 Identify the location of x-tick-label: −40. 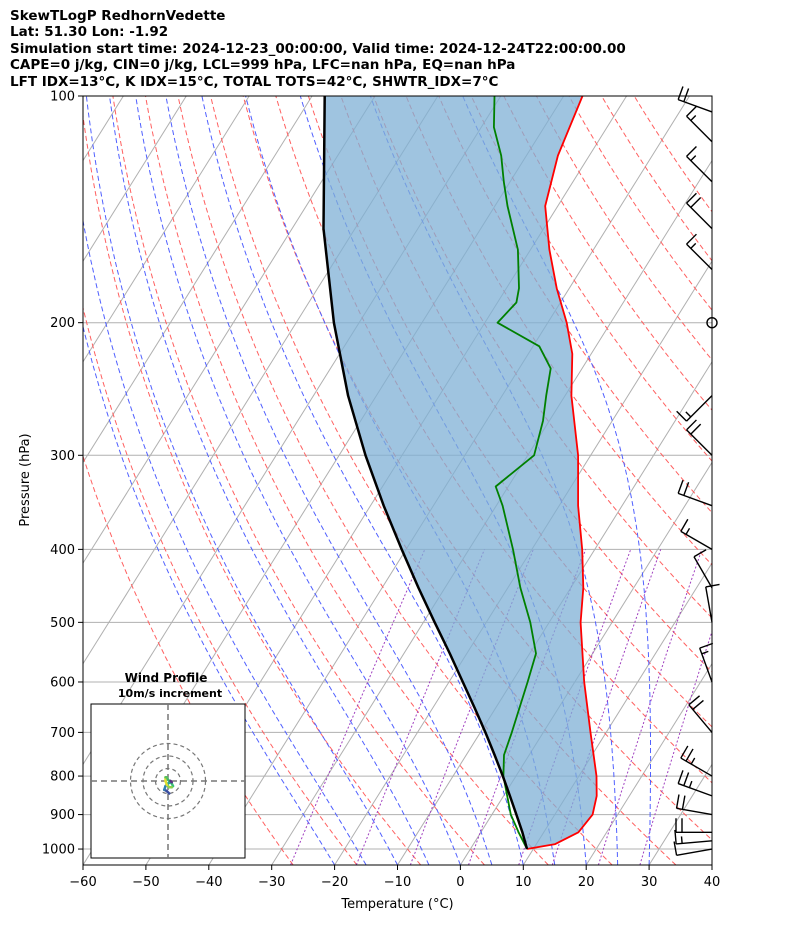
(208, 882).